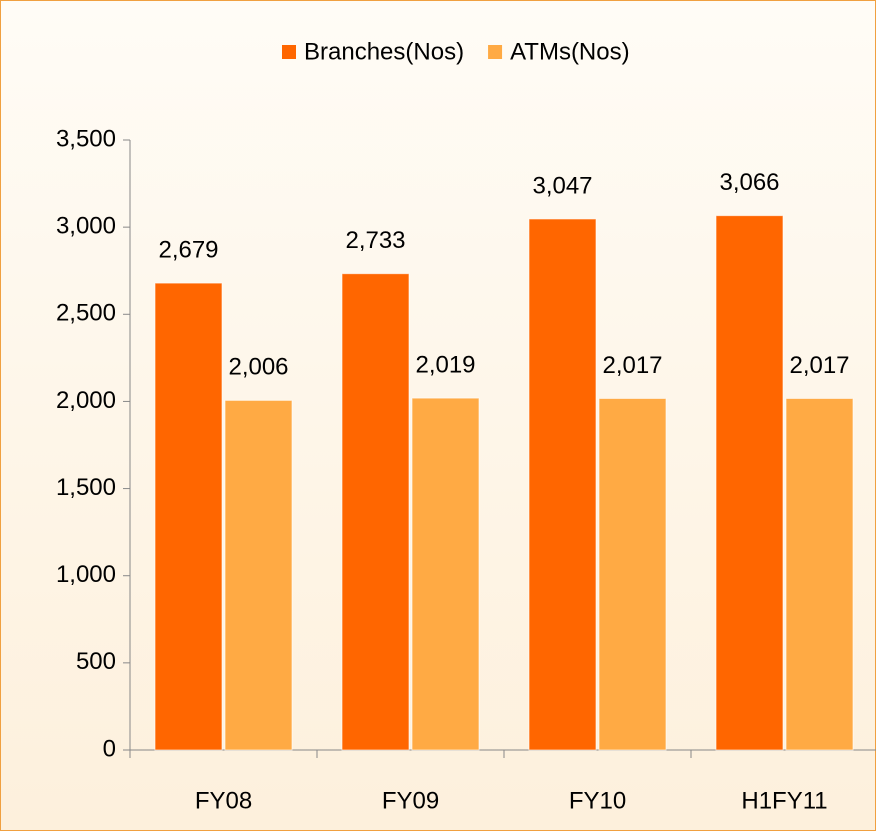  I want to click on x-tick-label: FY10, so click(597, 800).